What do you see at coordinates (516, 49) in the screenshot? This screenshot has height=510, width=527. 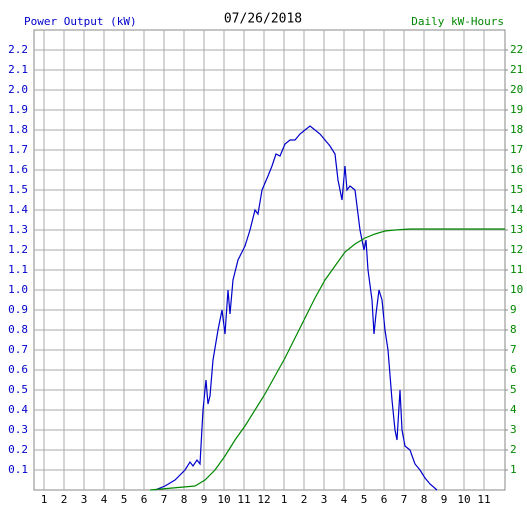 I see `y2-tick-label: 22` at bounding box center [516, 49].